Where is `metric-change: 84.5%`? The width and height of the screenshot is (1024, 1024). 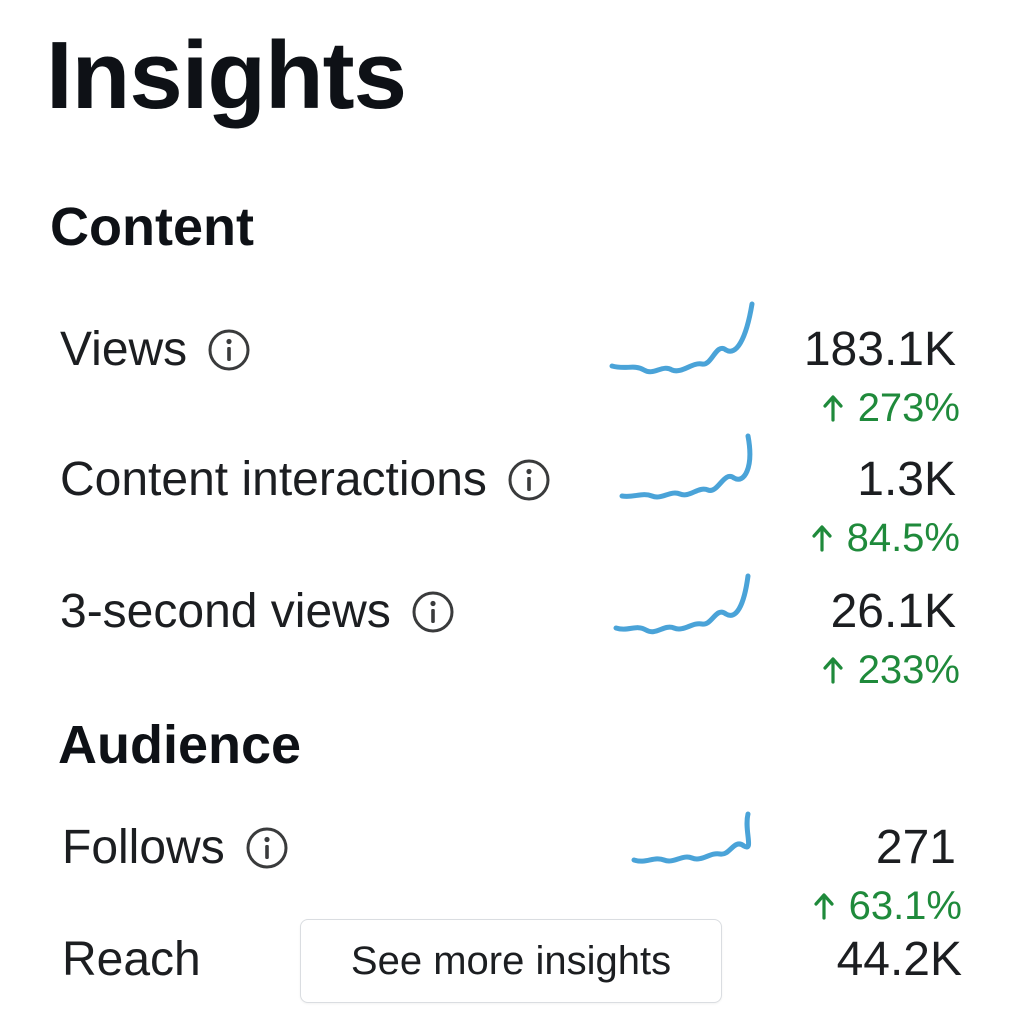 metric-change: 84.5% is located at coordinates (885, 538).